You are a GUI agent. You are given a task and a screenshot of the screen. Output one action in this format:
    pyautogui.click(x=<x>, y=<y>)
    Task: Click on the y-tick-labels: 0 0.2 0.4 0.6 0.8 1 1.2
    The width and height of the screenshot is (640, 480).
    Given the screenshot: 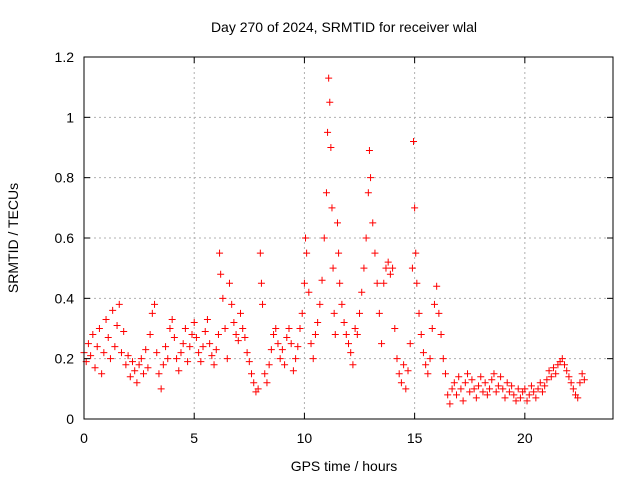 What is the action you would take?
    pyautogui.click(x=65, y=238)
    